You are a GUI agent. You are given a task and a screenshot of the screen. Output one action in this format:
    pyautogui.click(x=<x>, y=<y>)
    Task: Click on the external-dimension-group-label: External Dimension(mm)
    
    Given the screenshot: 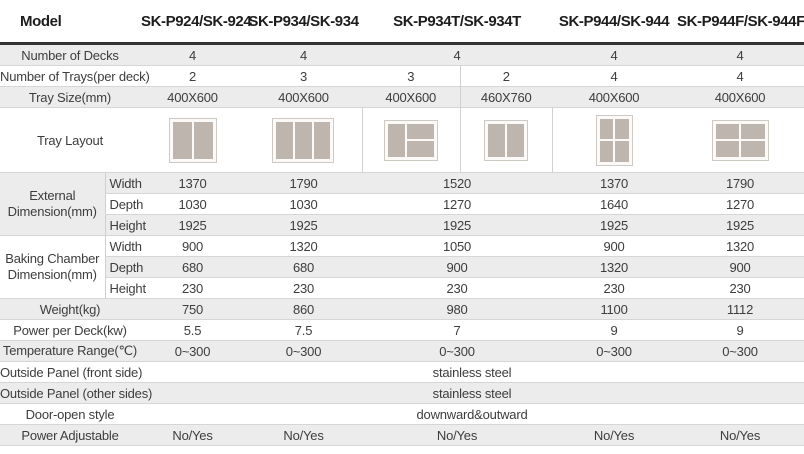 What is the action you would take?
    pyautogui.click(x=52, y=204)
    